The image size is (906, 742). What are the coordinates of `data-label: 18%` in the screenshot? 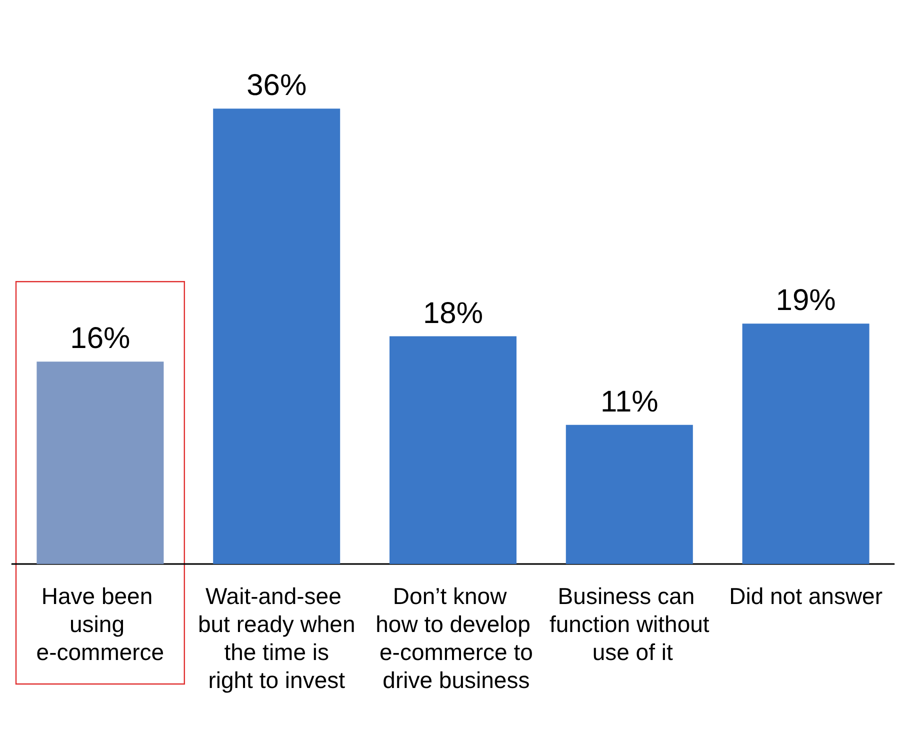 It's located at (453, 313).